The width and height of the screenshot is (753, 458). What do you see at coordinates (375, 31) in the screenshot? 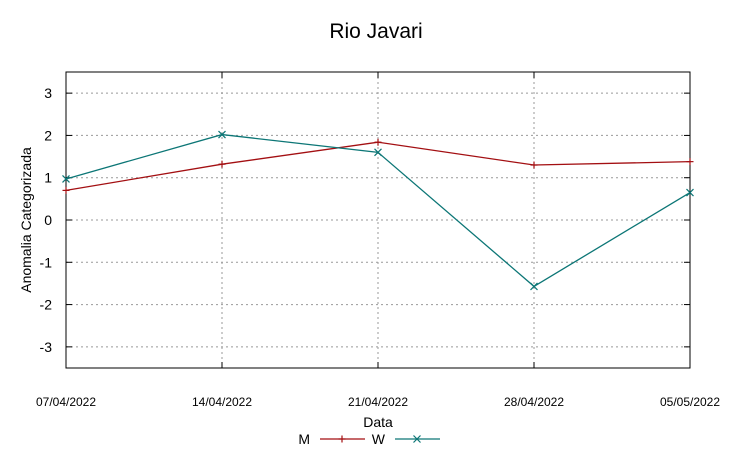
I see `chart-title: Rio Javari` at bounding box center [375, 31].